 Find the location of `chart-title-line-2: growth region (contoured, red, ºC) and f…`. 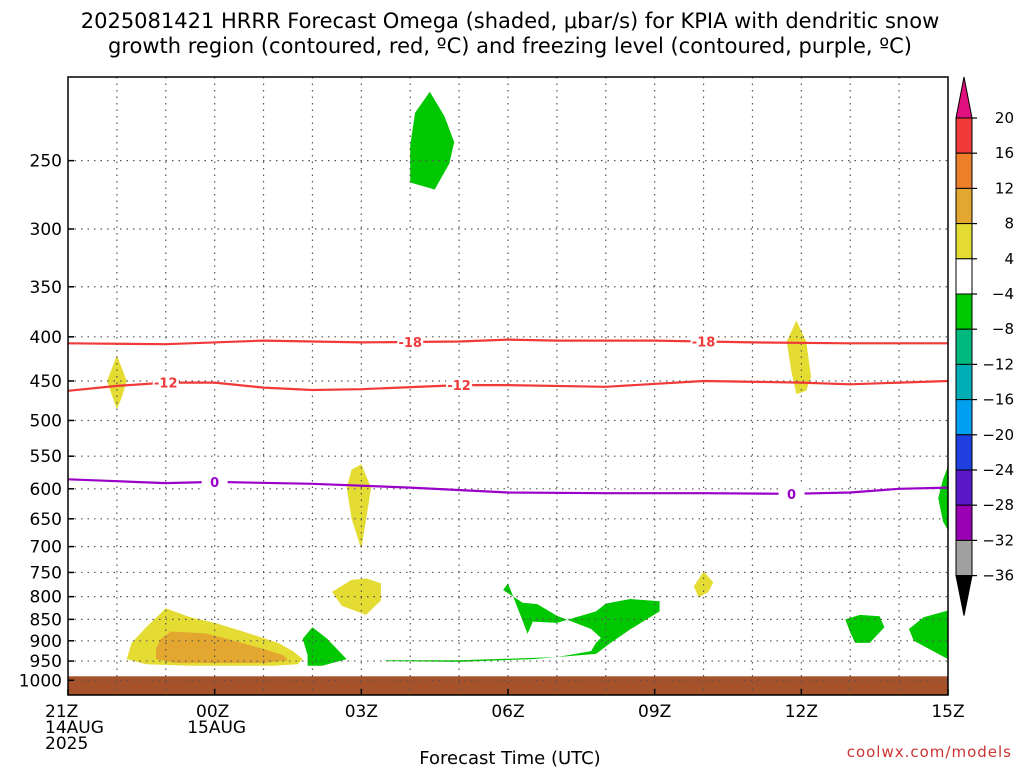

chart-title-line-2: growth region (contoured, red, ºC) and f… is located at coordinates (510, 46).